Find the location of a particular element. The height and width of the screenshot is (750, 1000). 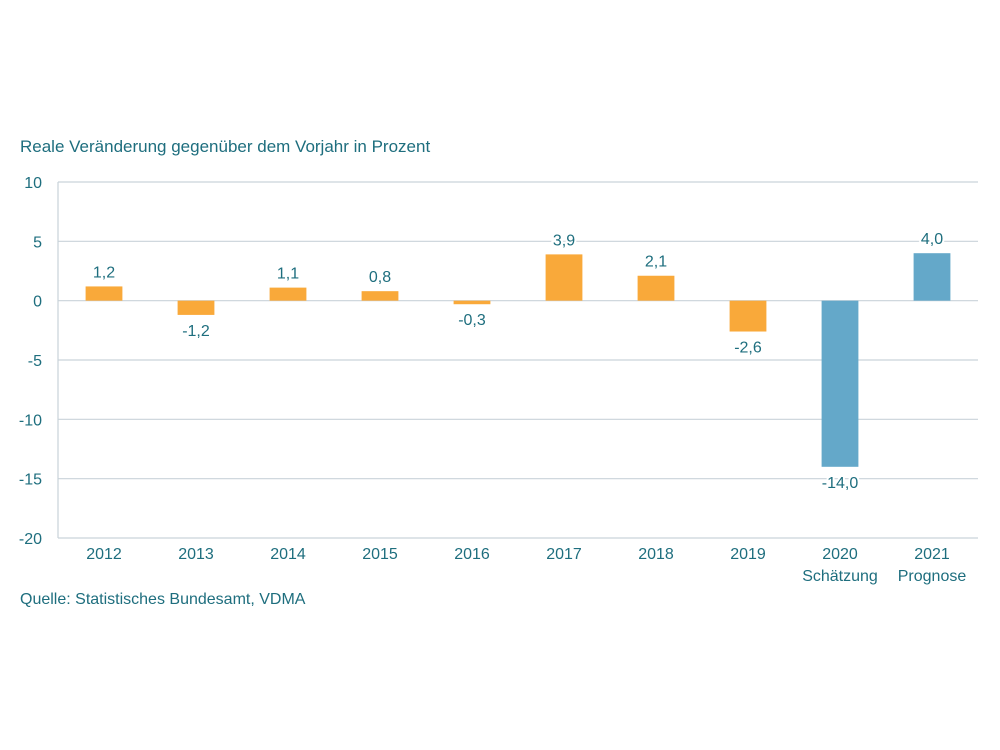

bar-2014 is located at coordinates (288, 294).